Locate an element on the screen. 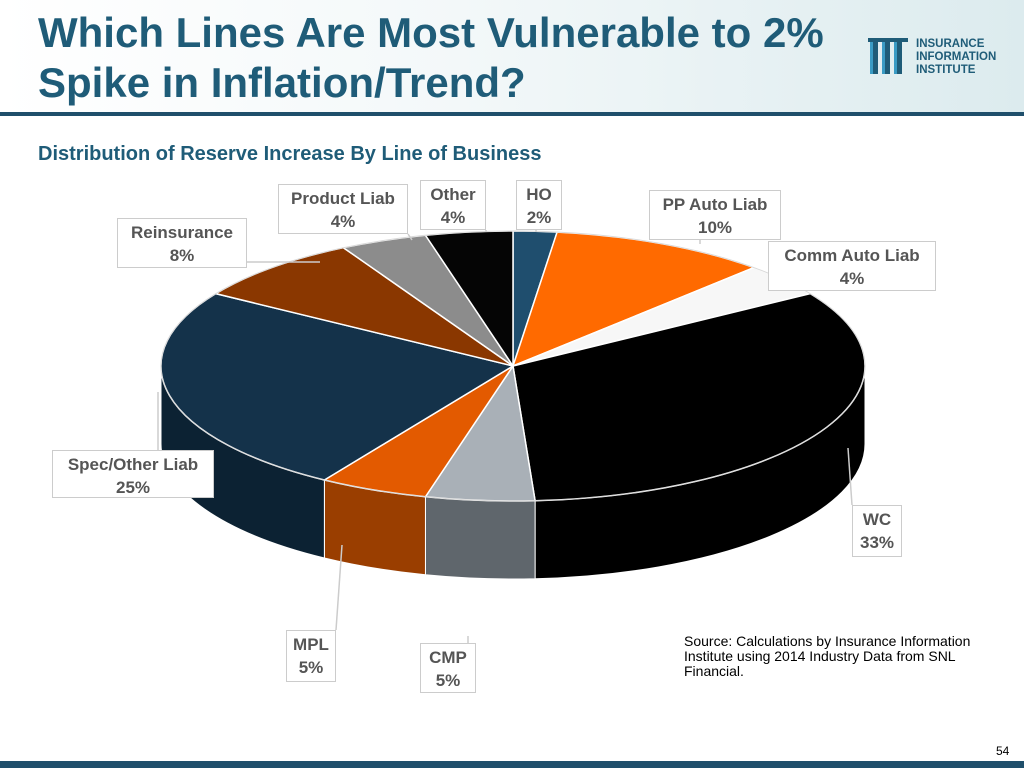  pie-side-cmp is located at coordinates (480, 538).